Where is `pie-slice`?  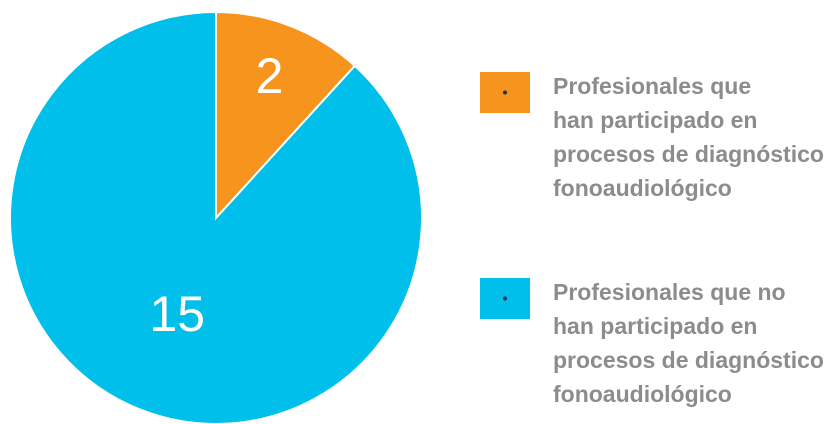 pie-slice is located at coordinates (286, 115).